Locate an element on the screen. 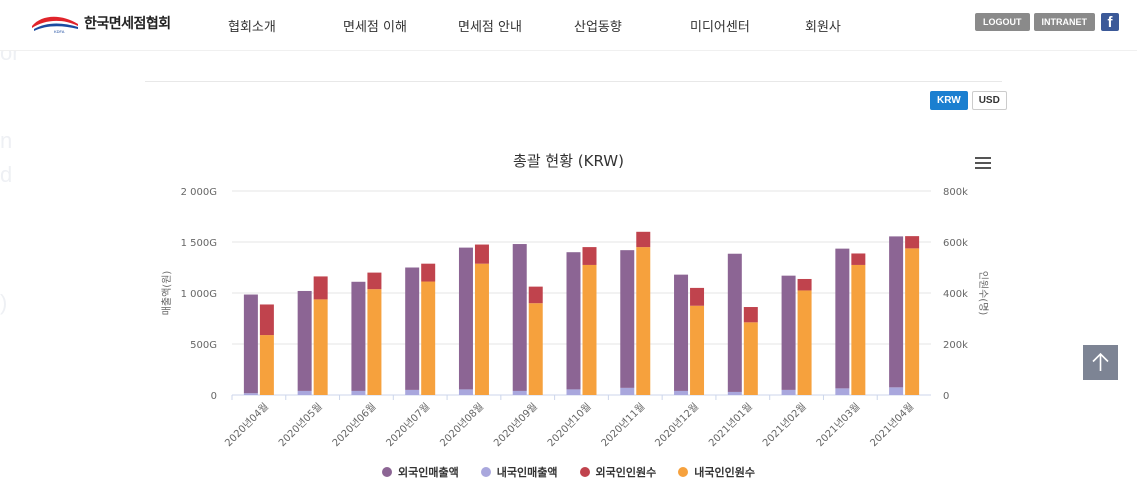  x-tick-label: 2020년10월 is located at coordinates (569, 425).